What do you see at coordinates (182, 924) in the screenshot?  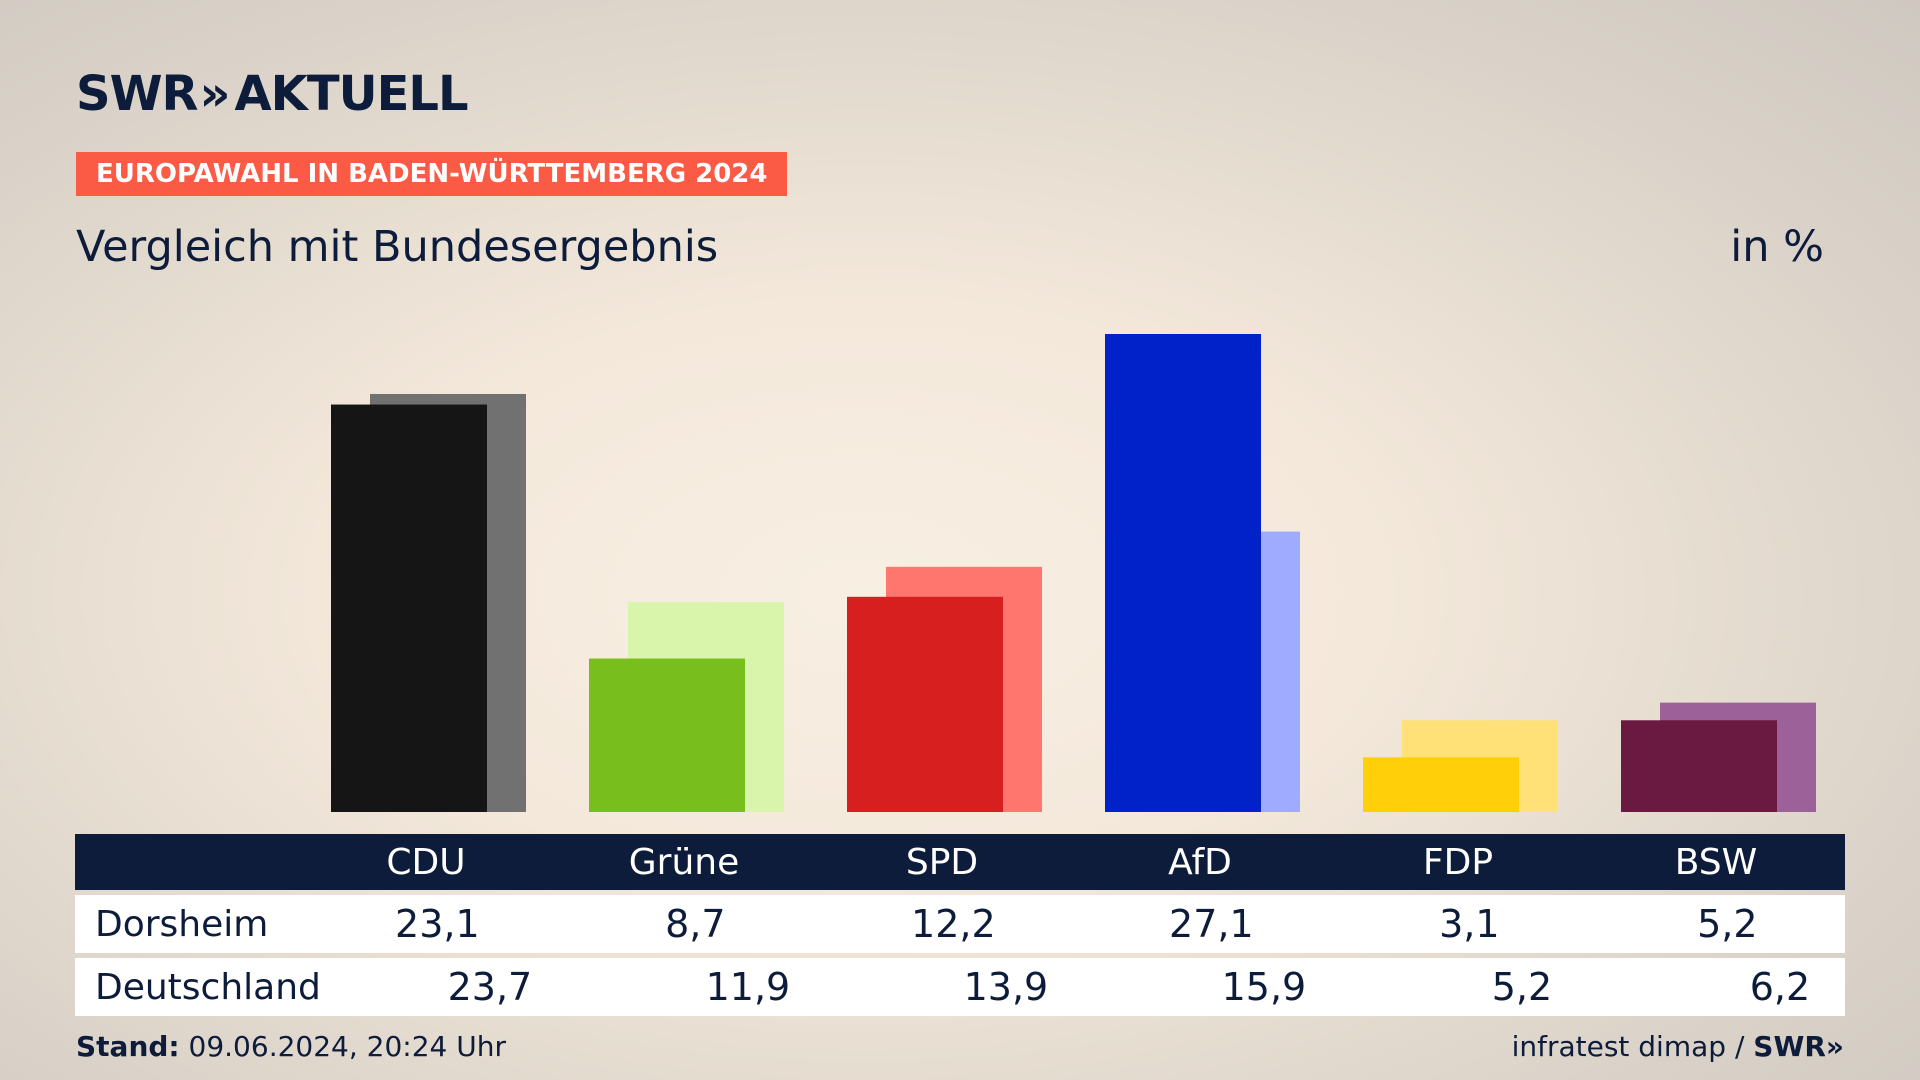 I see `row-label: Dorsheim` at bounding box center [182, 924].